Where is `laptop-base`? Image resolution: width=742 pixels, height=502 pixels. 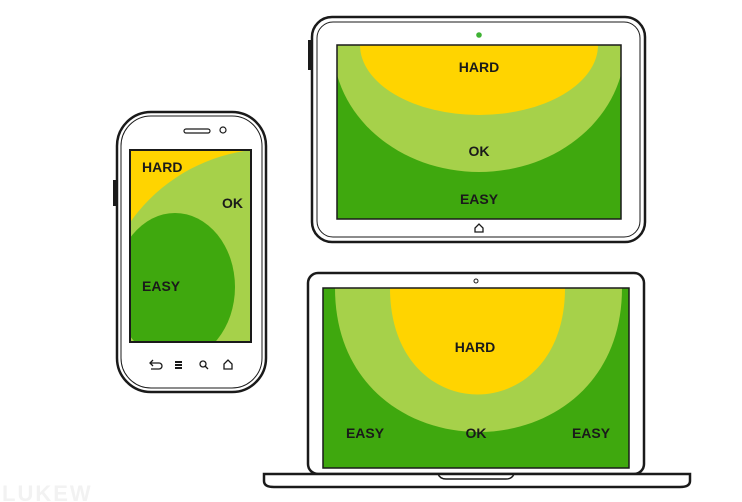
laptop-base is located at coordinates (477, 480).